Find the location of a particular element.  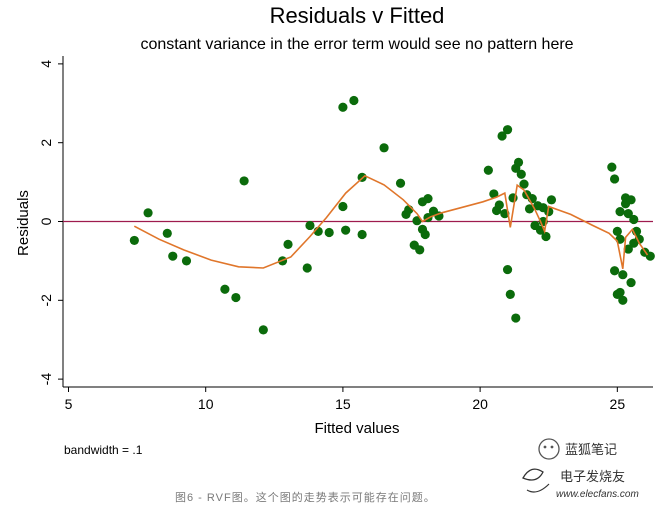

watermark: 蓝狐笔记 电子发烧友 www.elecfans.com is located at coordinates (580, 469).